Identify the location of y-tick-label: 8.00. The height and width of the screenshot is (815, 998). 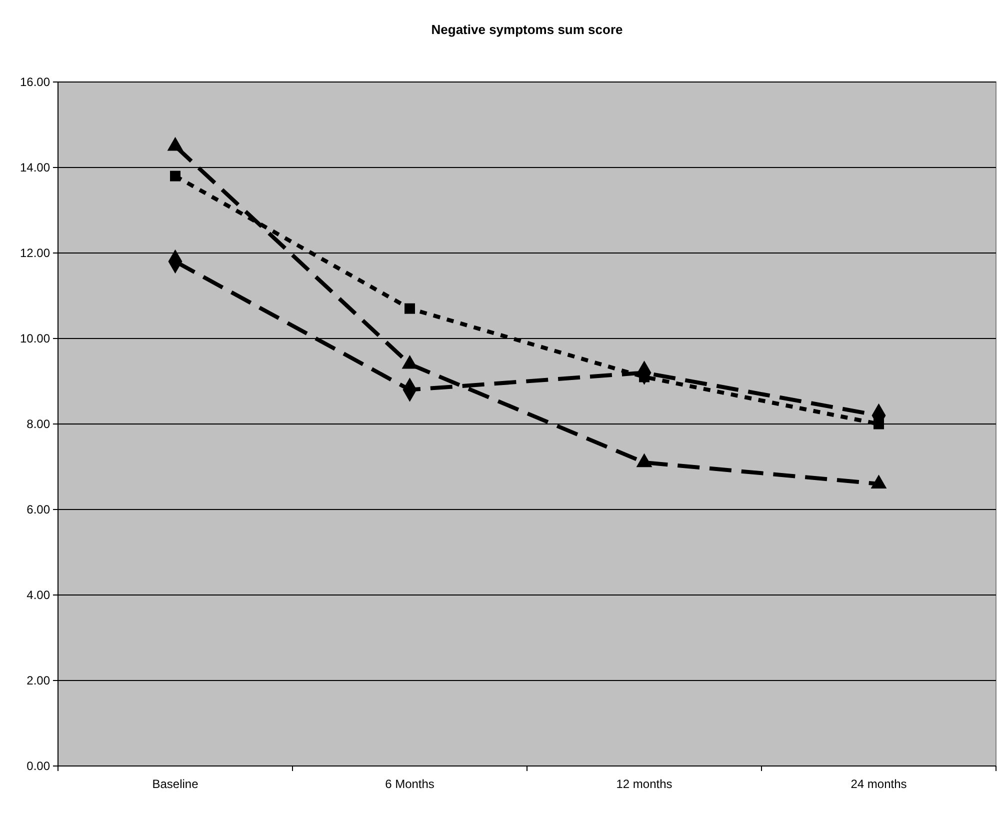
(38, 424).